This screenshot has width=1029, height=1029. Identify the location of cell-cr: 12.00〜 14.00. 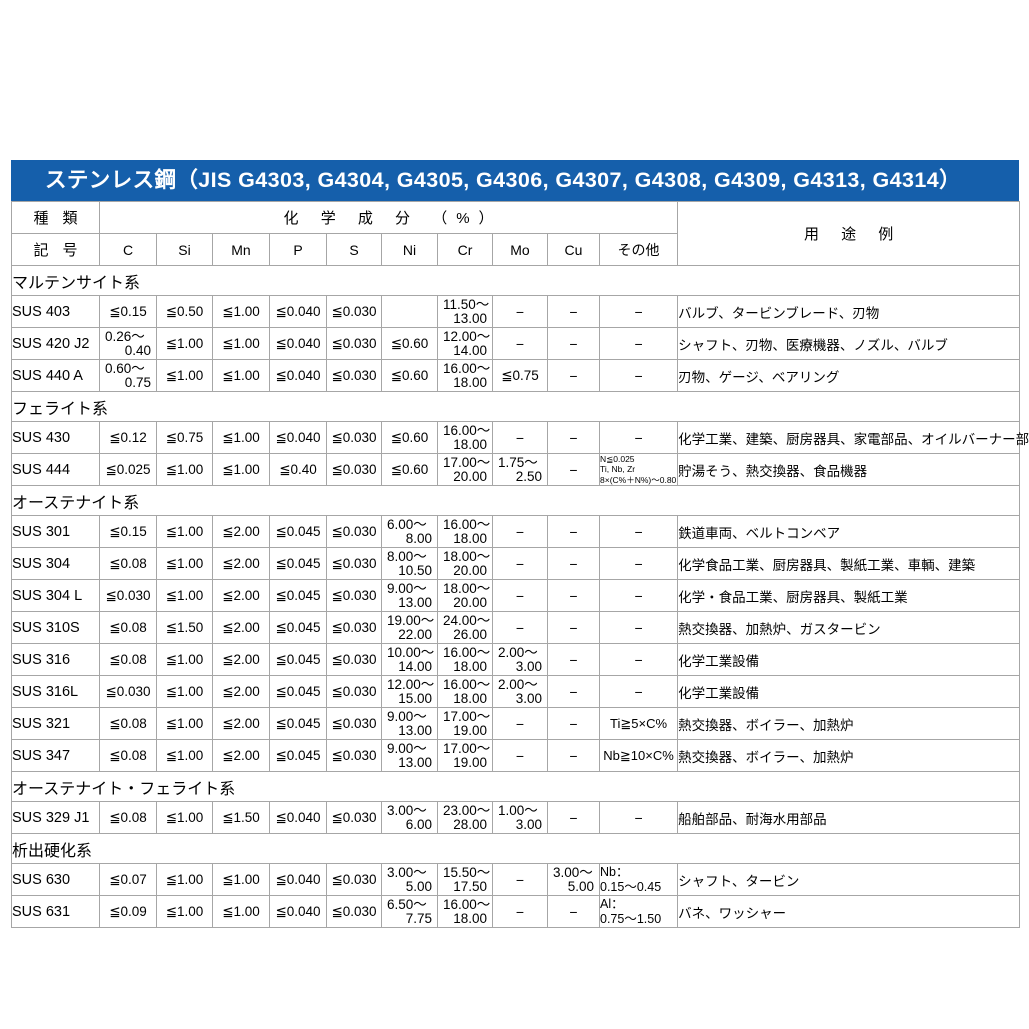
(465, 343).